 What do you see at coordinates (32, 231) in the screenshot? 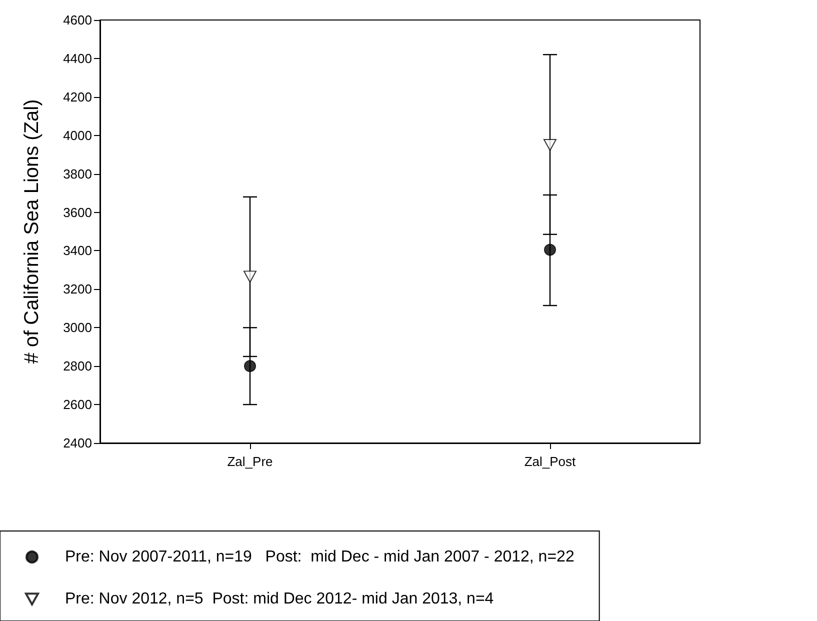
I see `y-axis-title: # of California Sea Lions (Zal)` at bounding box center [32, 231].